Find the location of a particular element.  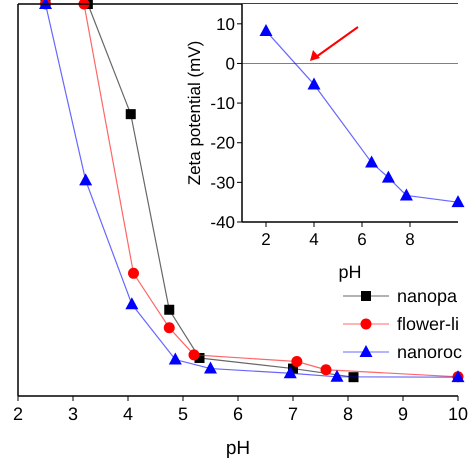

x-tick-label: 7 is located at coordinates (293, 414).